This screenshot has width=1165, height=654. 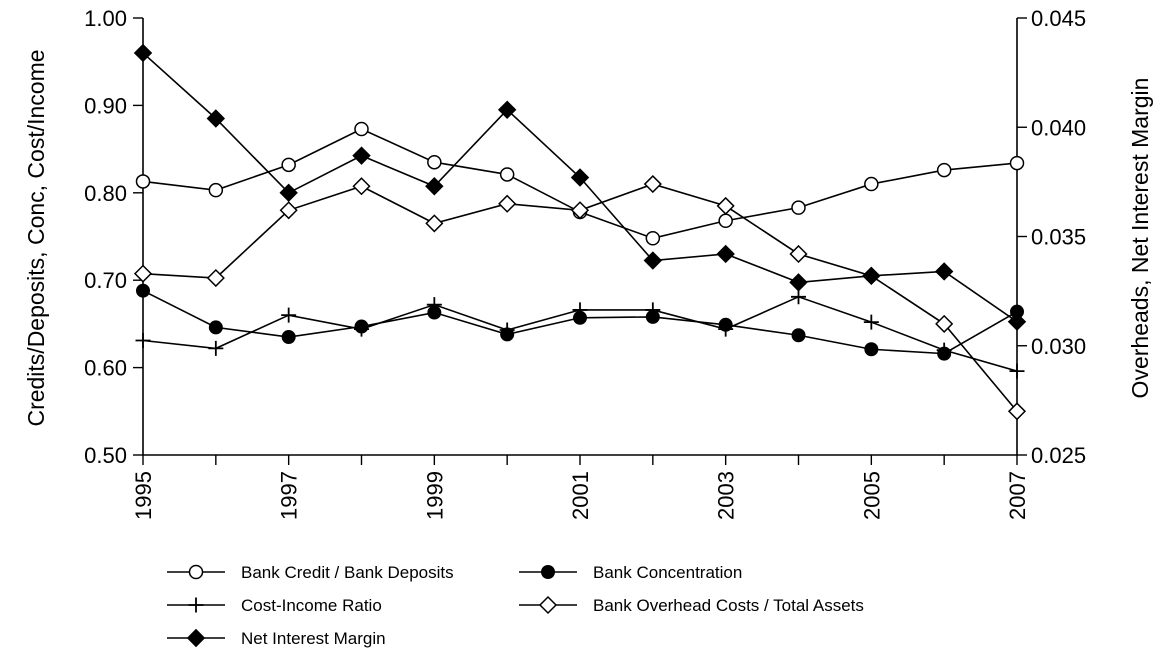 I want to click on legend-label: Bank Credit / Bank Deposits, so click(x=347, y=572).